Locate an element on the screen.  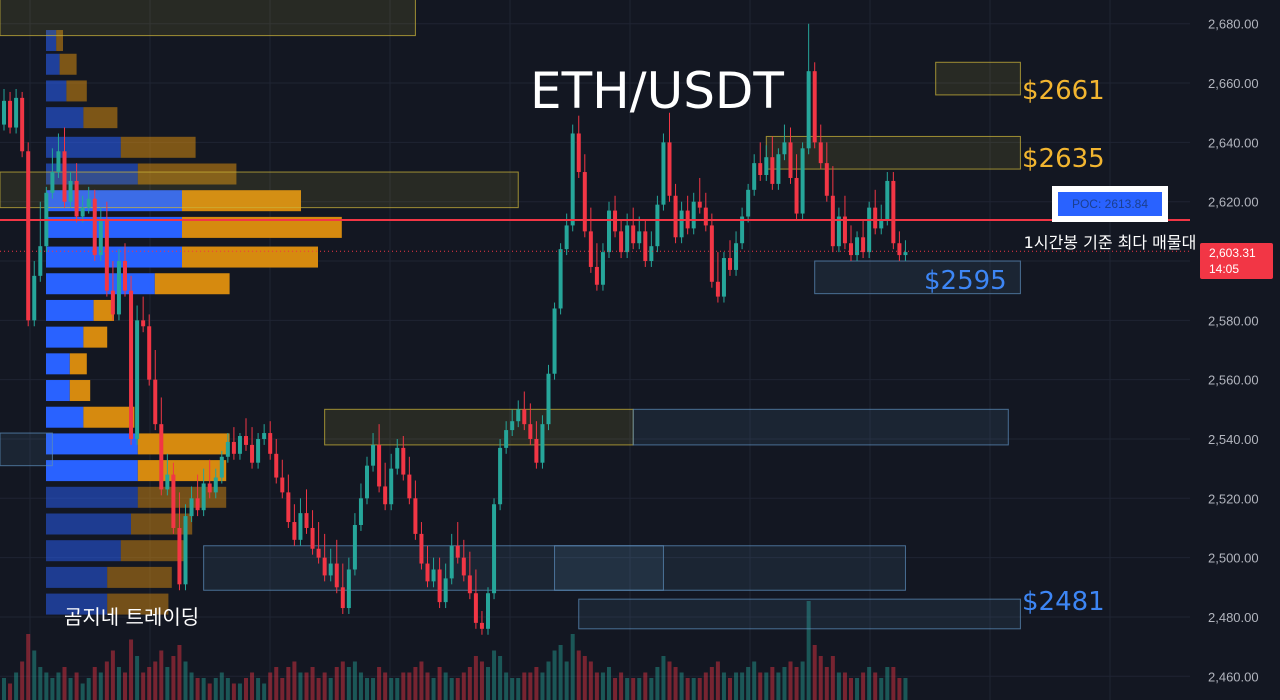
chart-title: ETH/USDT is located at coordinates (657, 91).